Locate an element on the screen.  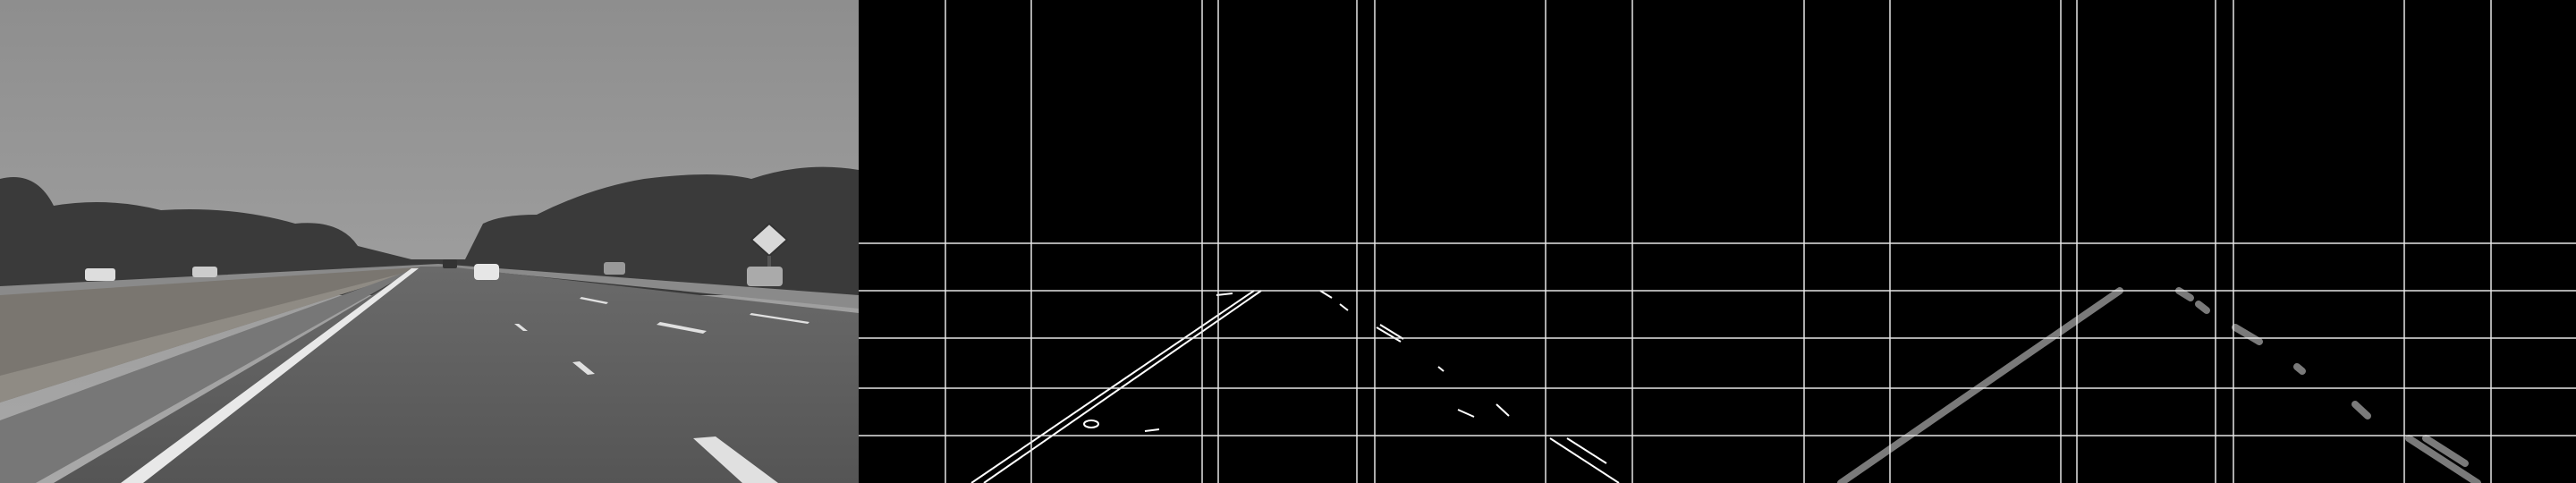
detected-lines is located at coordinates (2159, 385).